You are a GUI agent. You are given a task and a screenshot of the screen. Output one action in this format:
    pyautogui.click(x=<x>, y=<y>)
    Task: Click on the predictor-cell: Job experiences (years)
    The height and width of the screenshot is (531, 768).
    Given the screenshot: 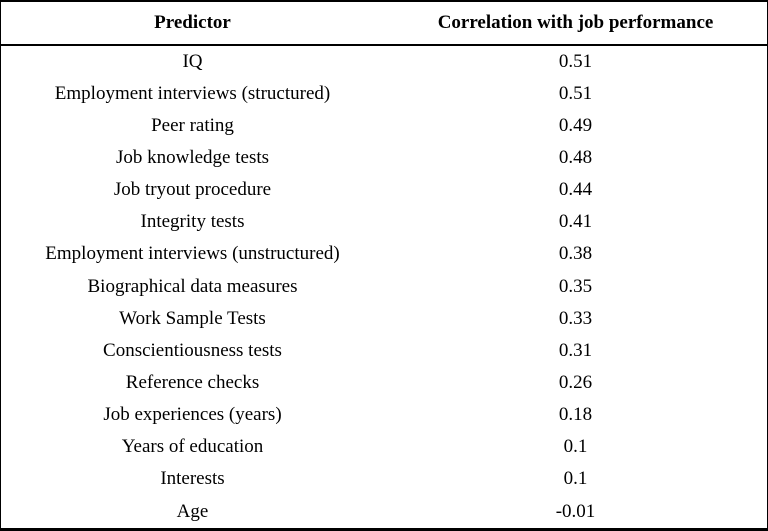 What is the action you would take?
    pyautogui.click(x=192, y=415)
    